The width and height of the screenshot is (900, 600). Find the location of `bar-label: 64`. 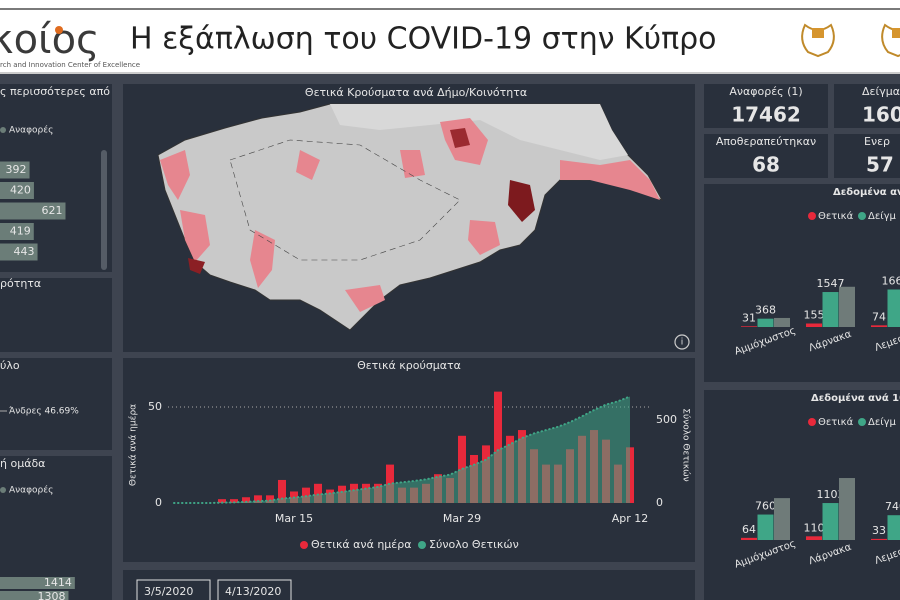

bar-label: 64 is located at coordinates (749, 529).